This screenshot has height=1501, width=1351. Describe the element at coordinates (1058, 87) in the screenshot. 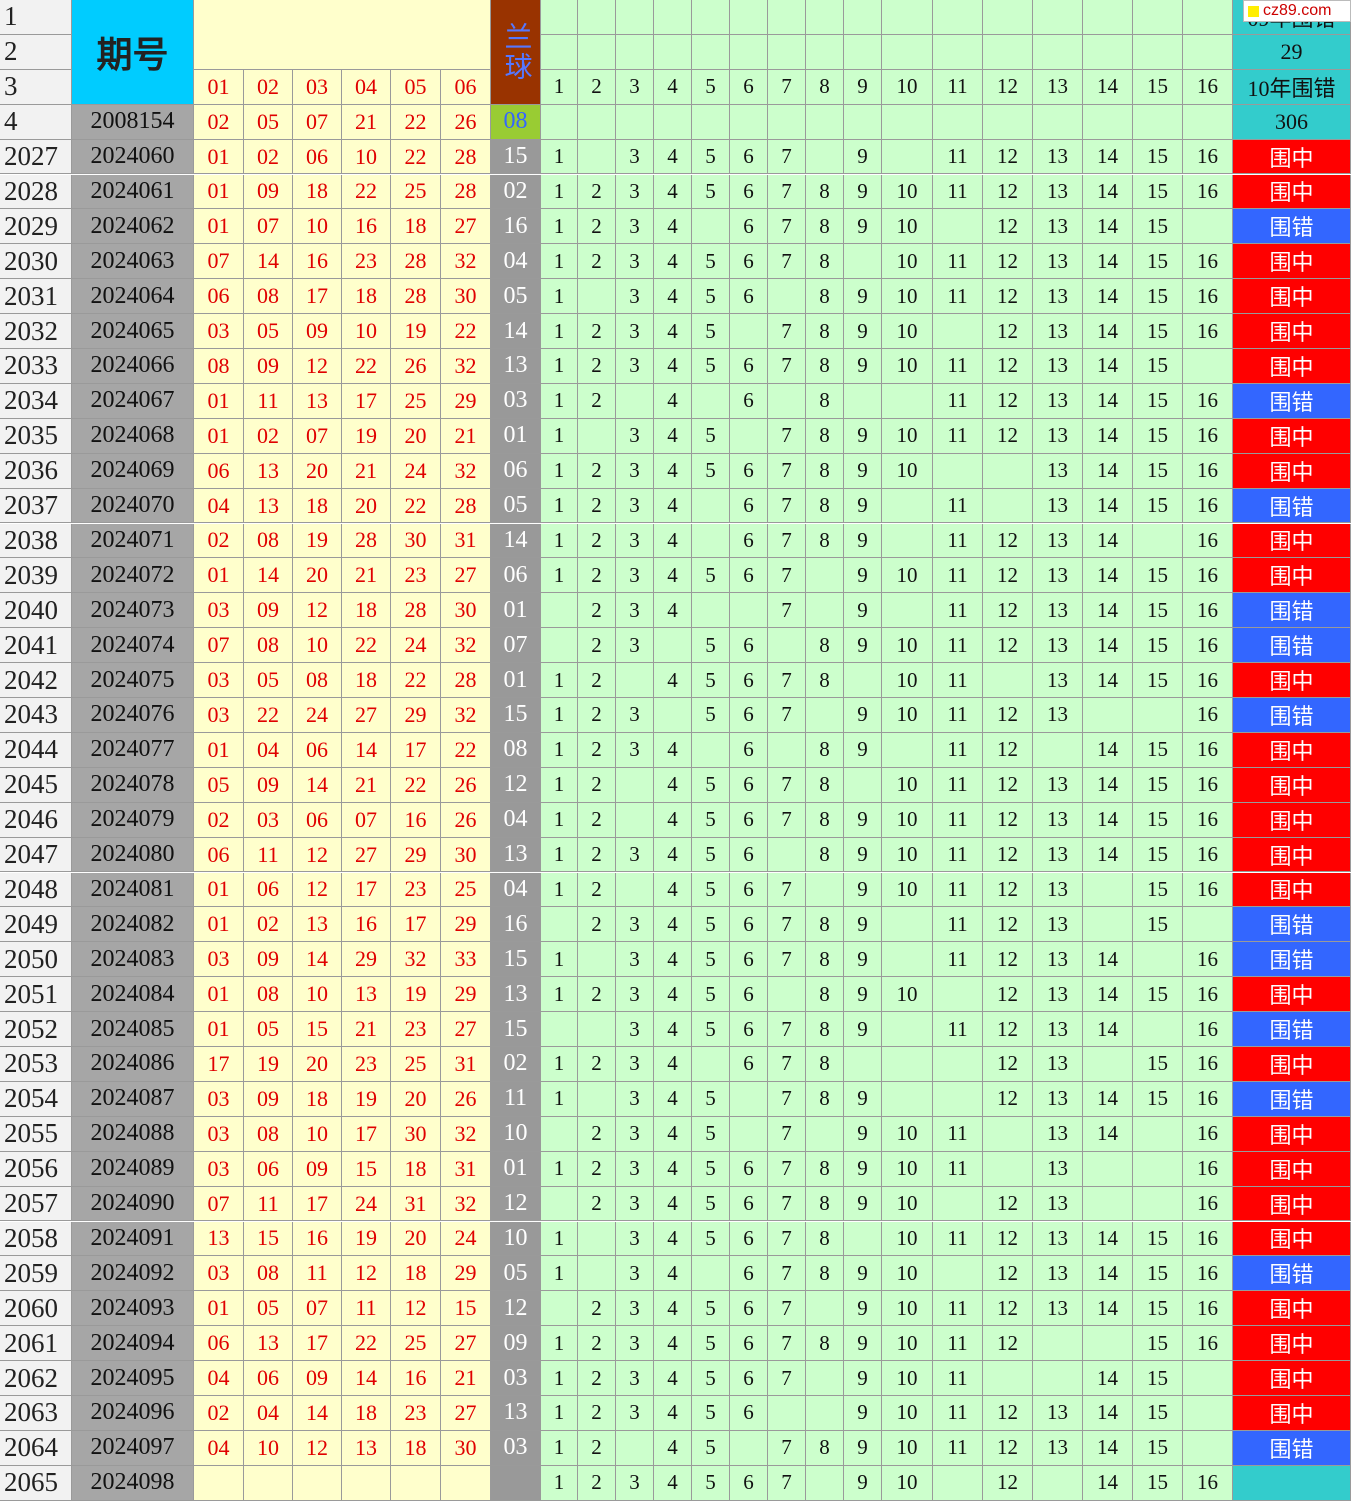

I see `number-column-header: 13` at that location.